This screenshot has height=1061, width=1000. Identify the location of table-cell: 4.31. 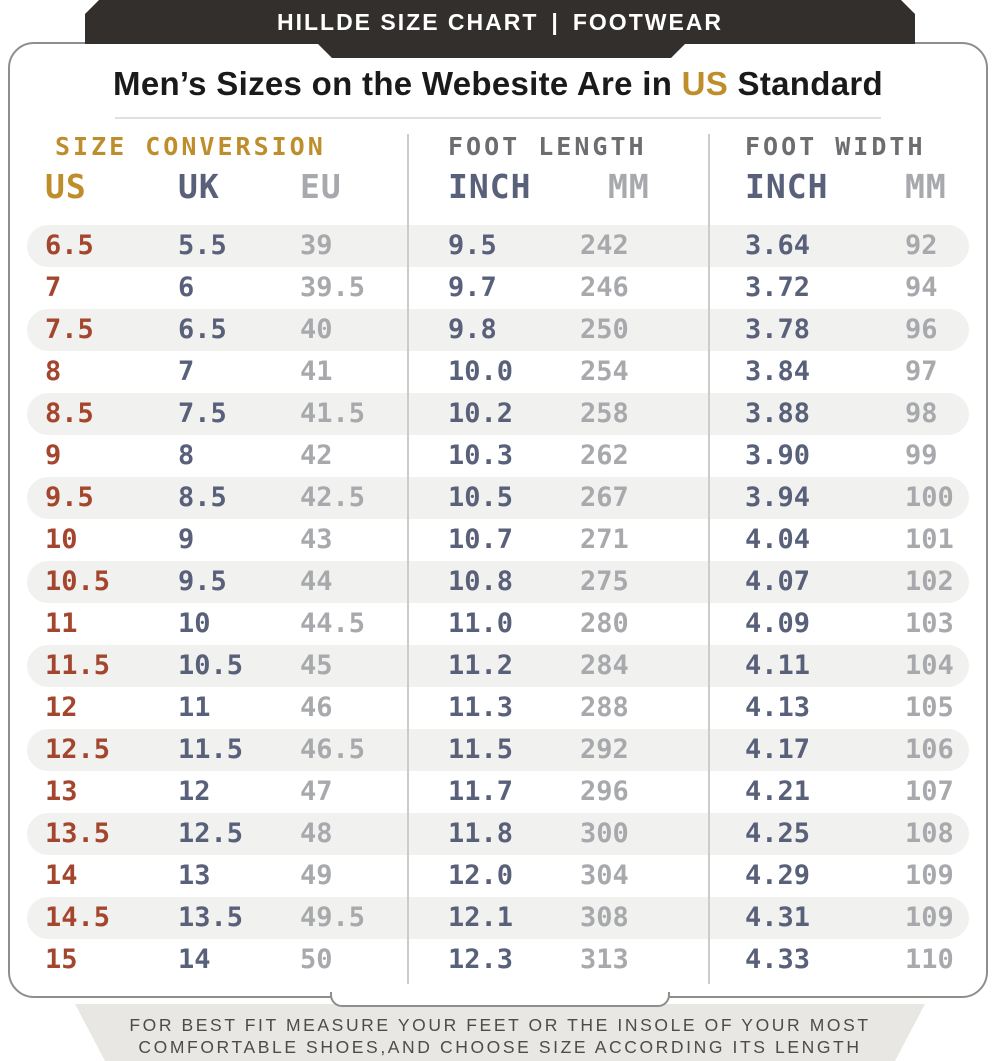
(778, 917).